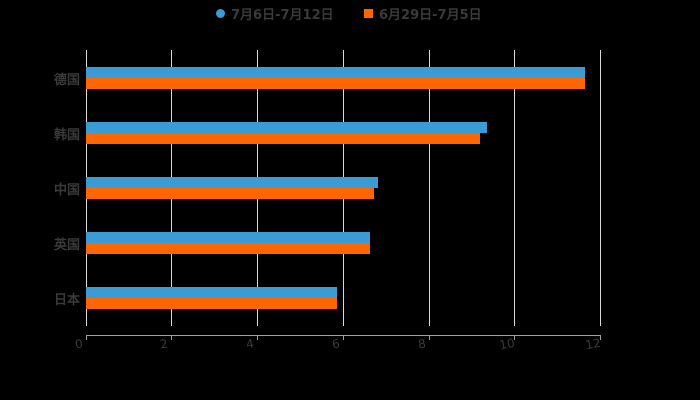  Describe the element at coordinates (368, 13) in the screenshot. I see `legend-square-icon` at that location.